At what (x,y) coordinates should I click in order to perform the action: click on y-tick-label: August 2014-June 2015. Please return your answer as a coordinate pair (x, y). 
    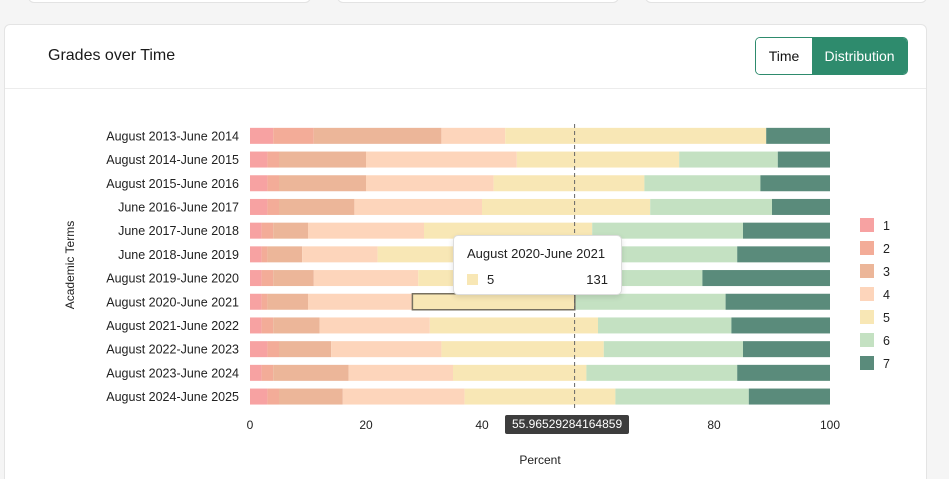
    Looking at the image, I should click on (172, 160).